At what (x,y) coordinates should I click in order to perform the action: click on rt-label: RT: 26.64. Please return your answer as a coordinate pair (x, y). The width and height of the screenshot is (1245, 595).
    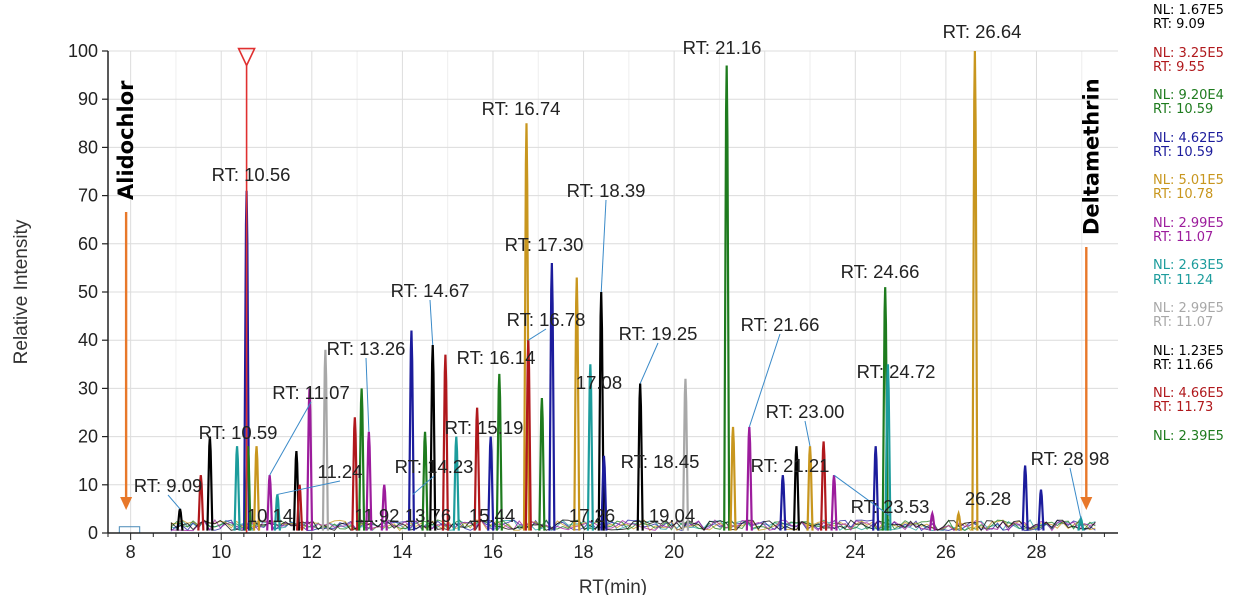
    Looking at the image, I should click on (982, 31).